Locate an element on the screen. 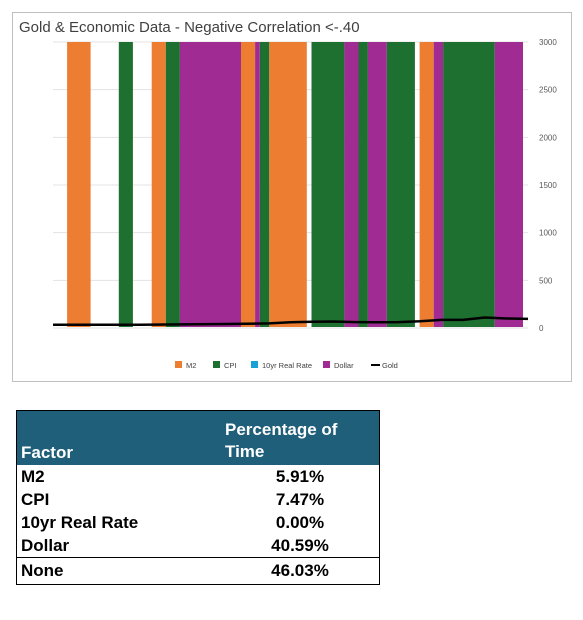 This screenshot has width=583, height=620. y-tick-label: 500 is located at coordinates (546, 280).